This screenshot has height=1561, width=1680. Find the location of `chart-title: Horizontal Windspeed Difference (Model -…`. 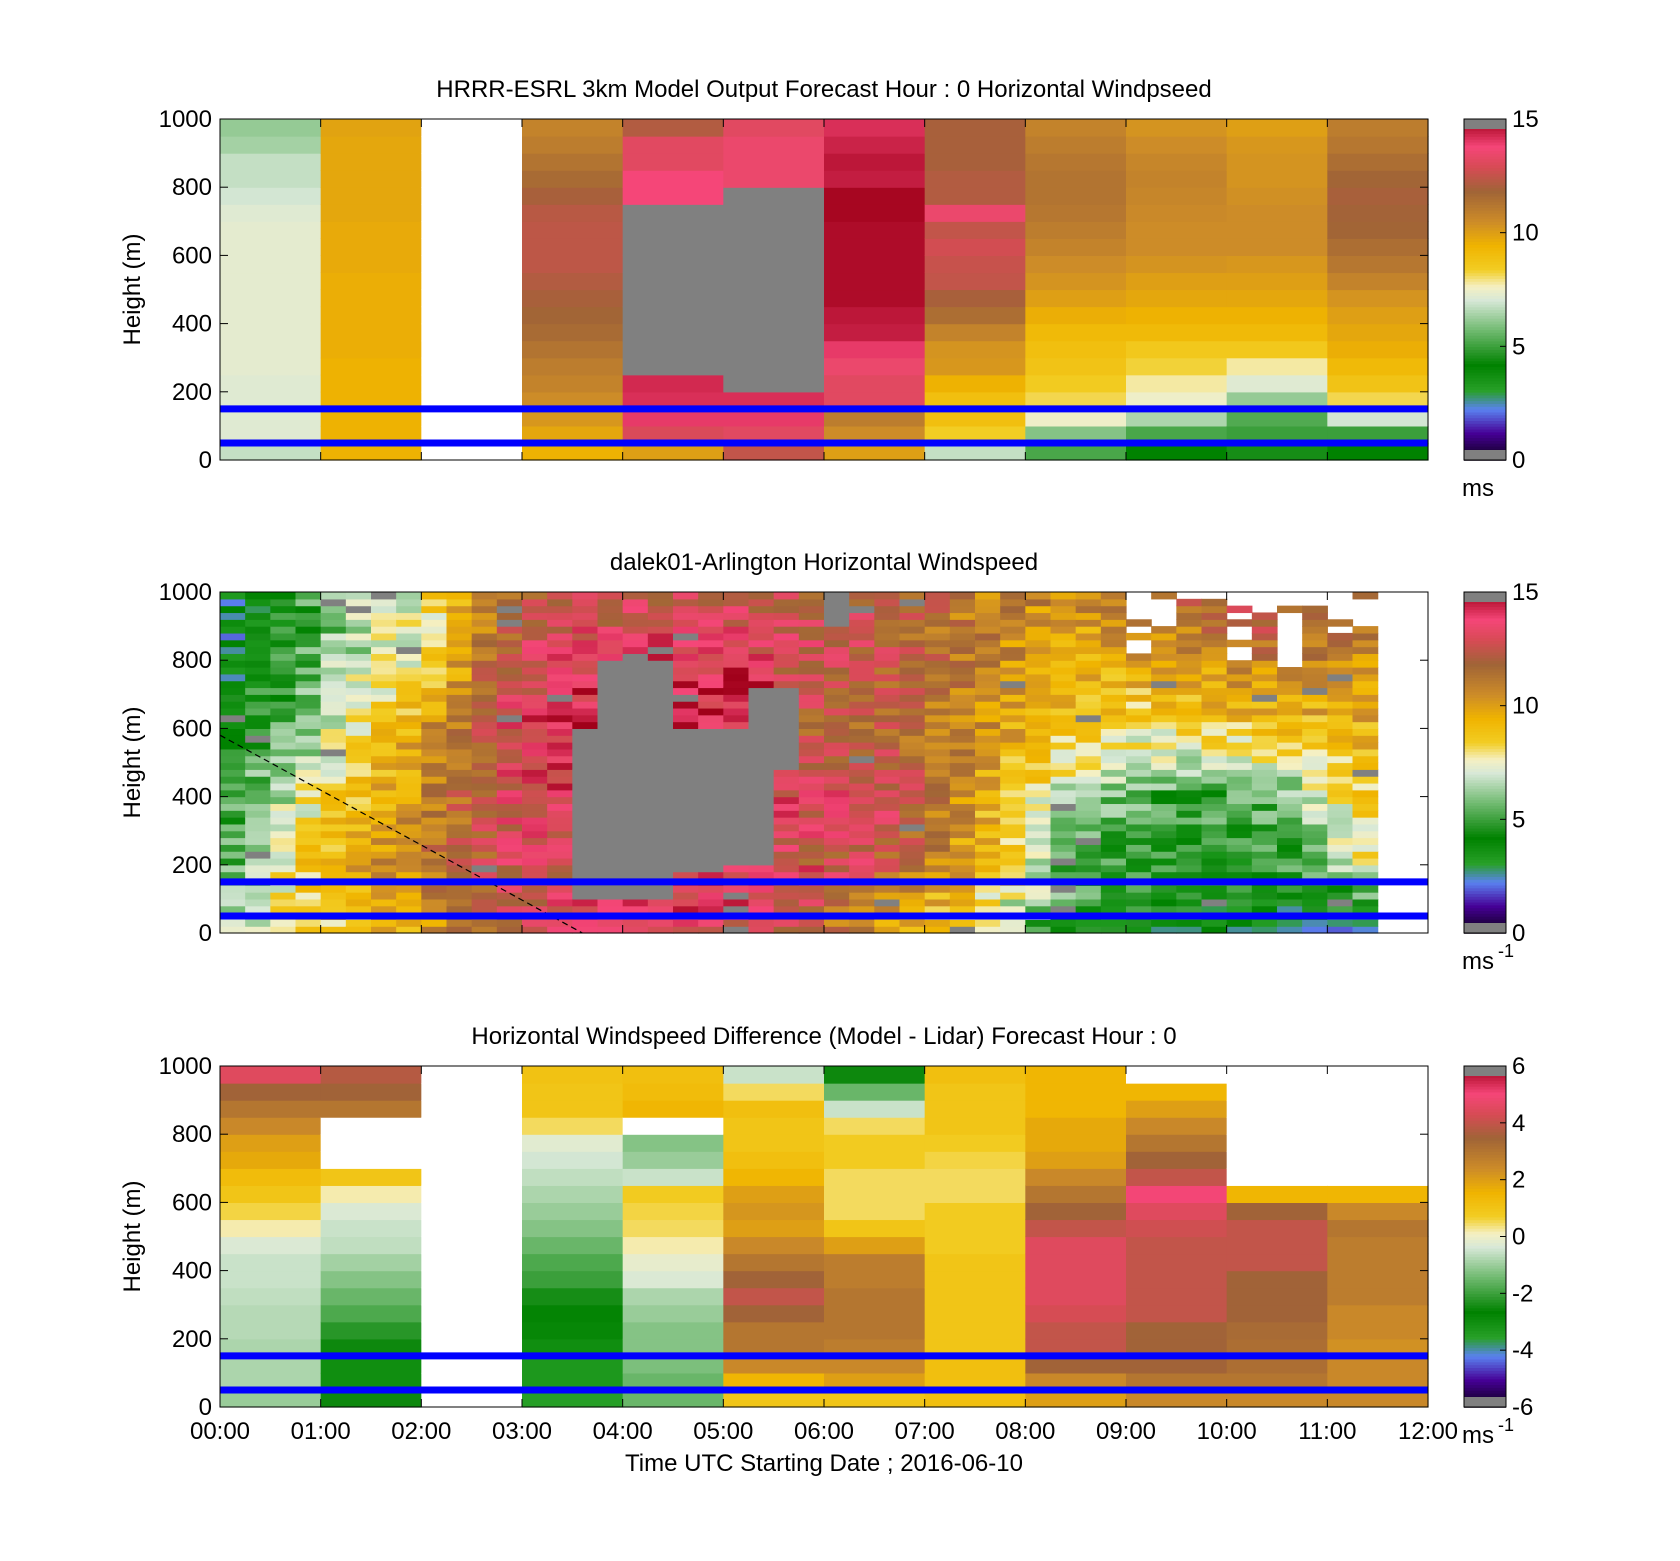

chart-title: Horizontal Windspeed Difference (Model -… is located at coordinates (823, 1036).